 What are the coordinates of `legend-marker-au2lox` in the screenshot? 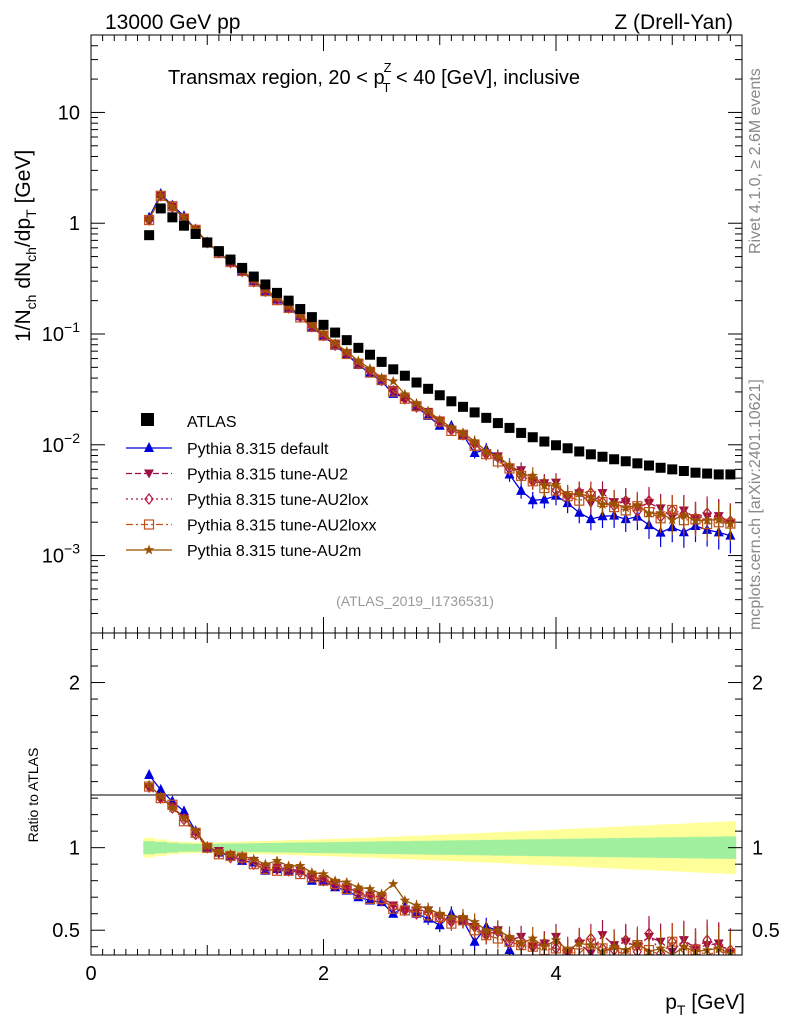 It's located at (149, 499).